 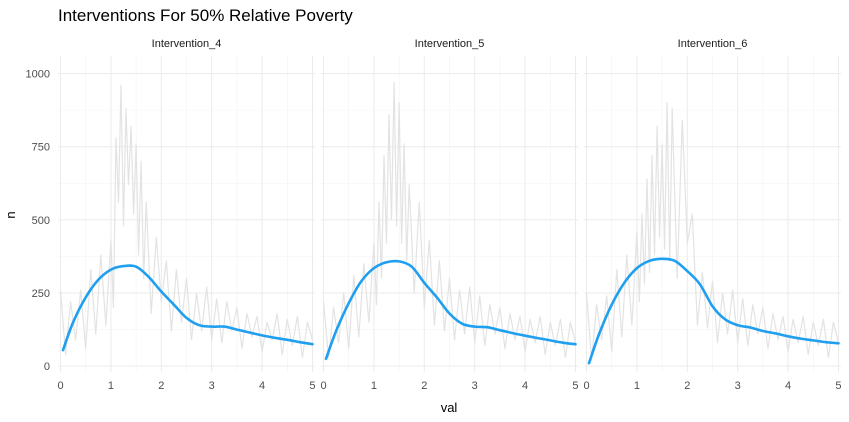 I want to click on y-axis-title: n, so click(x=10, y=214).